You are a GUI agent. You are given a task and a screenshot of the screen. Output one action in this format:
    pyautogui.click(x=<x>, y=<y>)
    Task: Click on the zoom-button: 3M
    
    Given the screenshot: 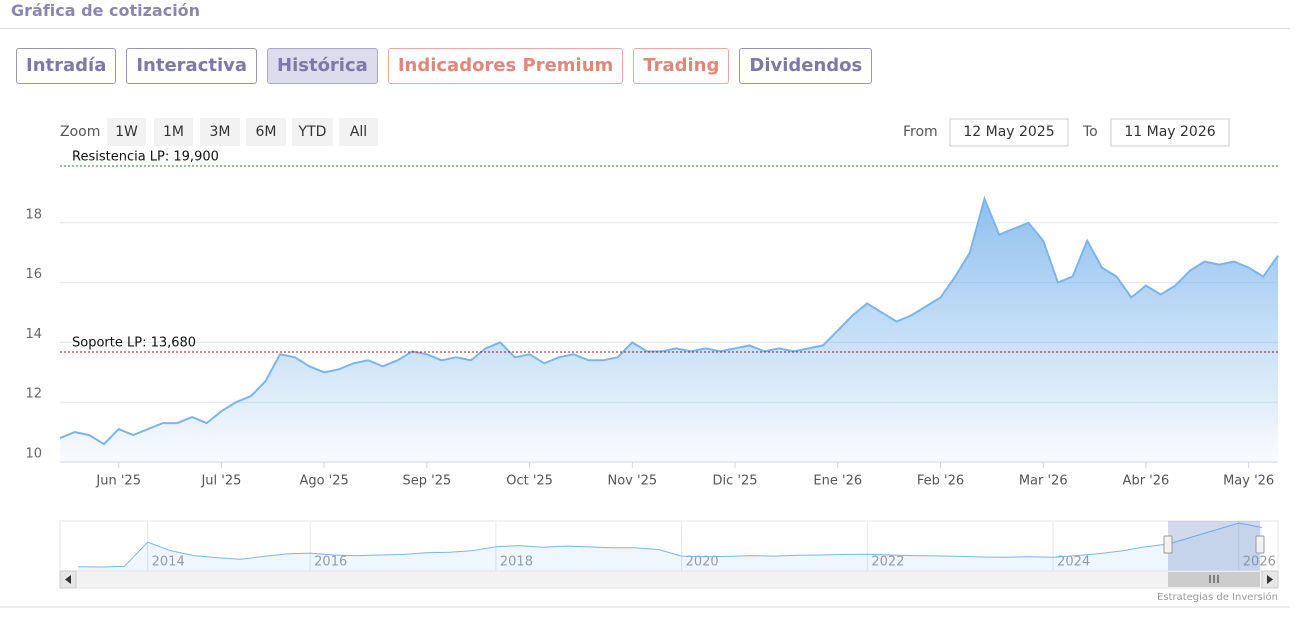 What is the action you would take?
    pyautogui.click(x=220, y=132)
    